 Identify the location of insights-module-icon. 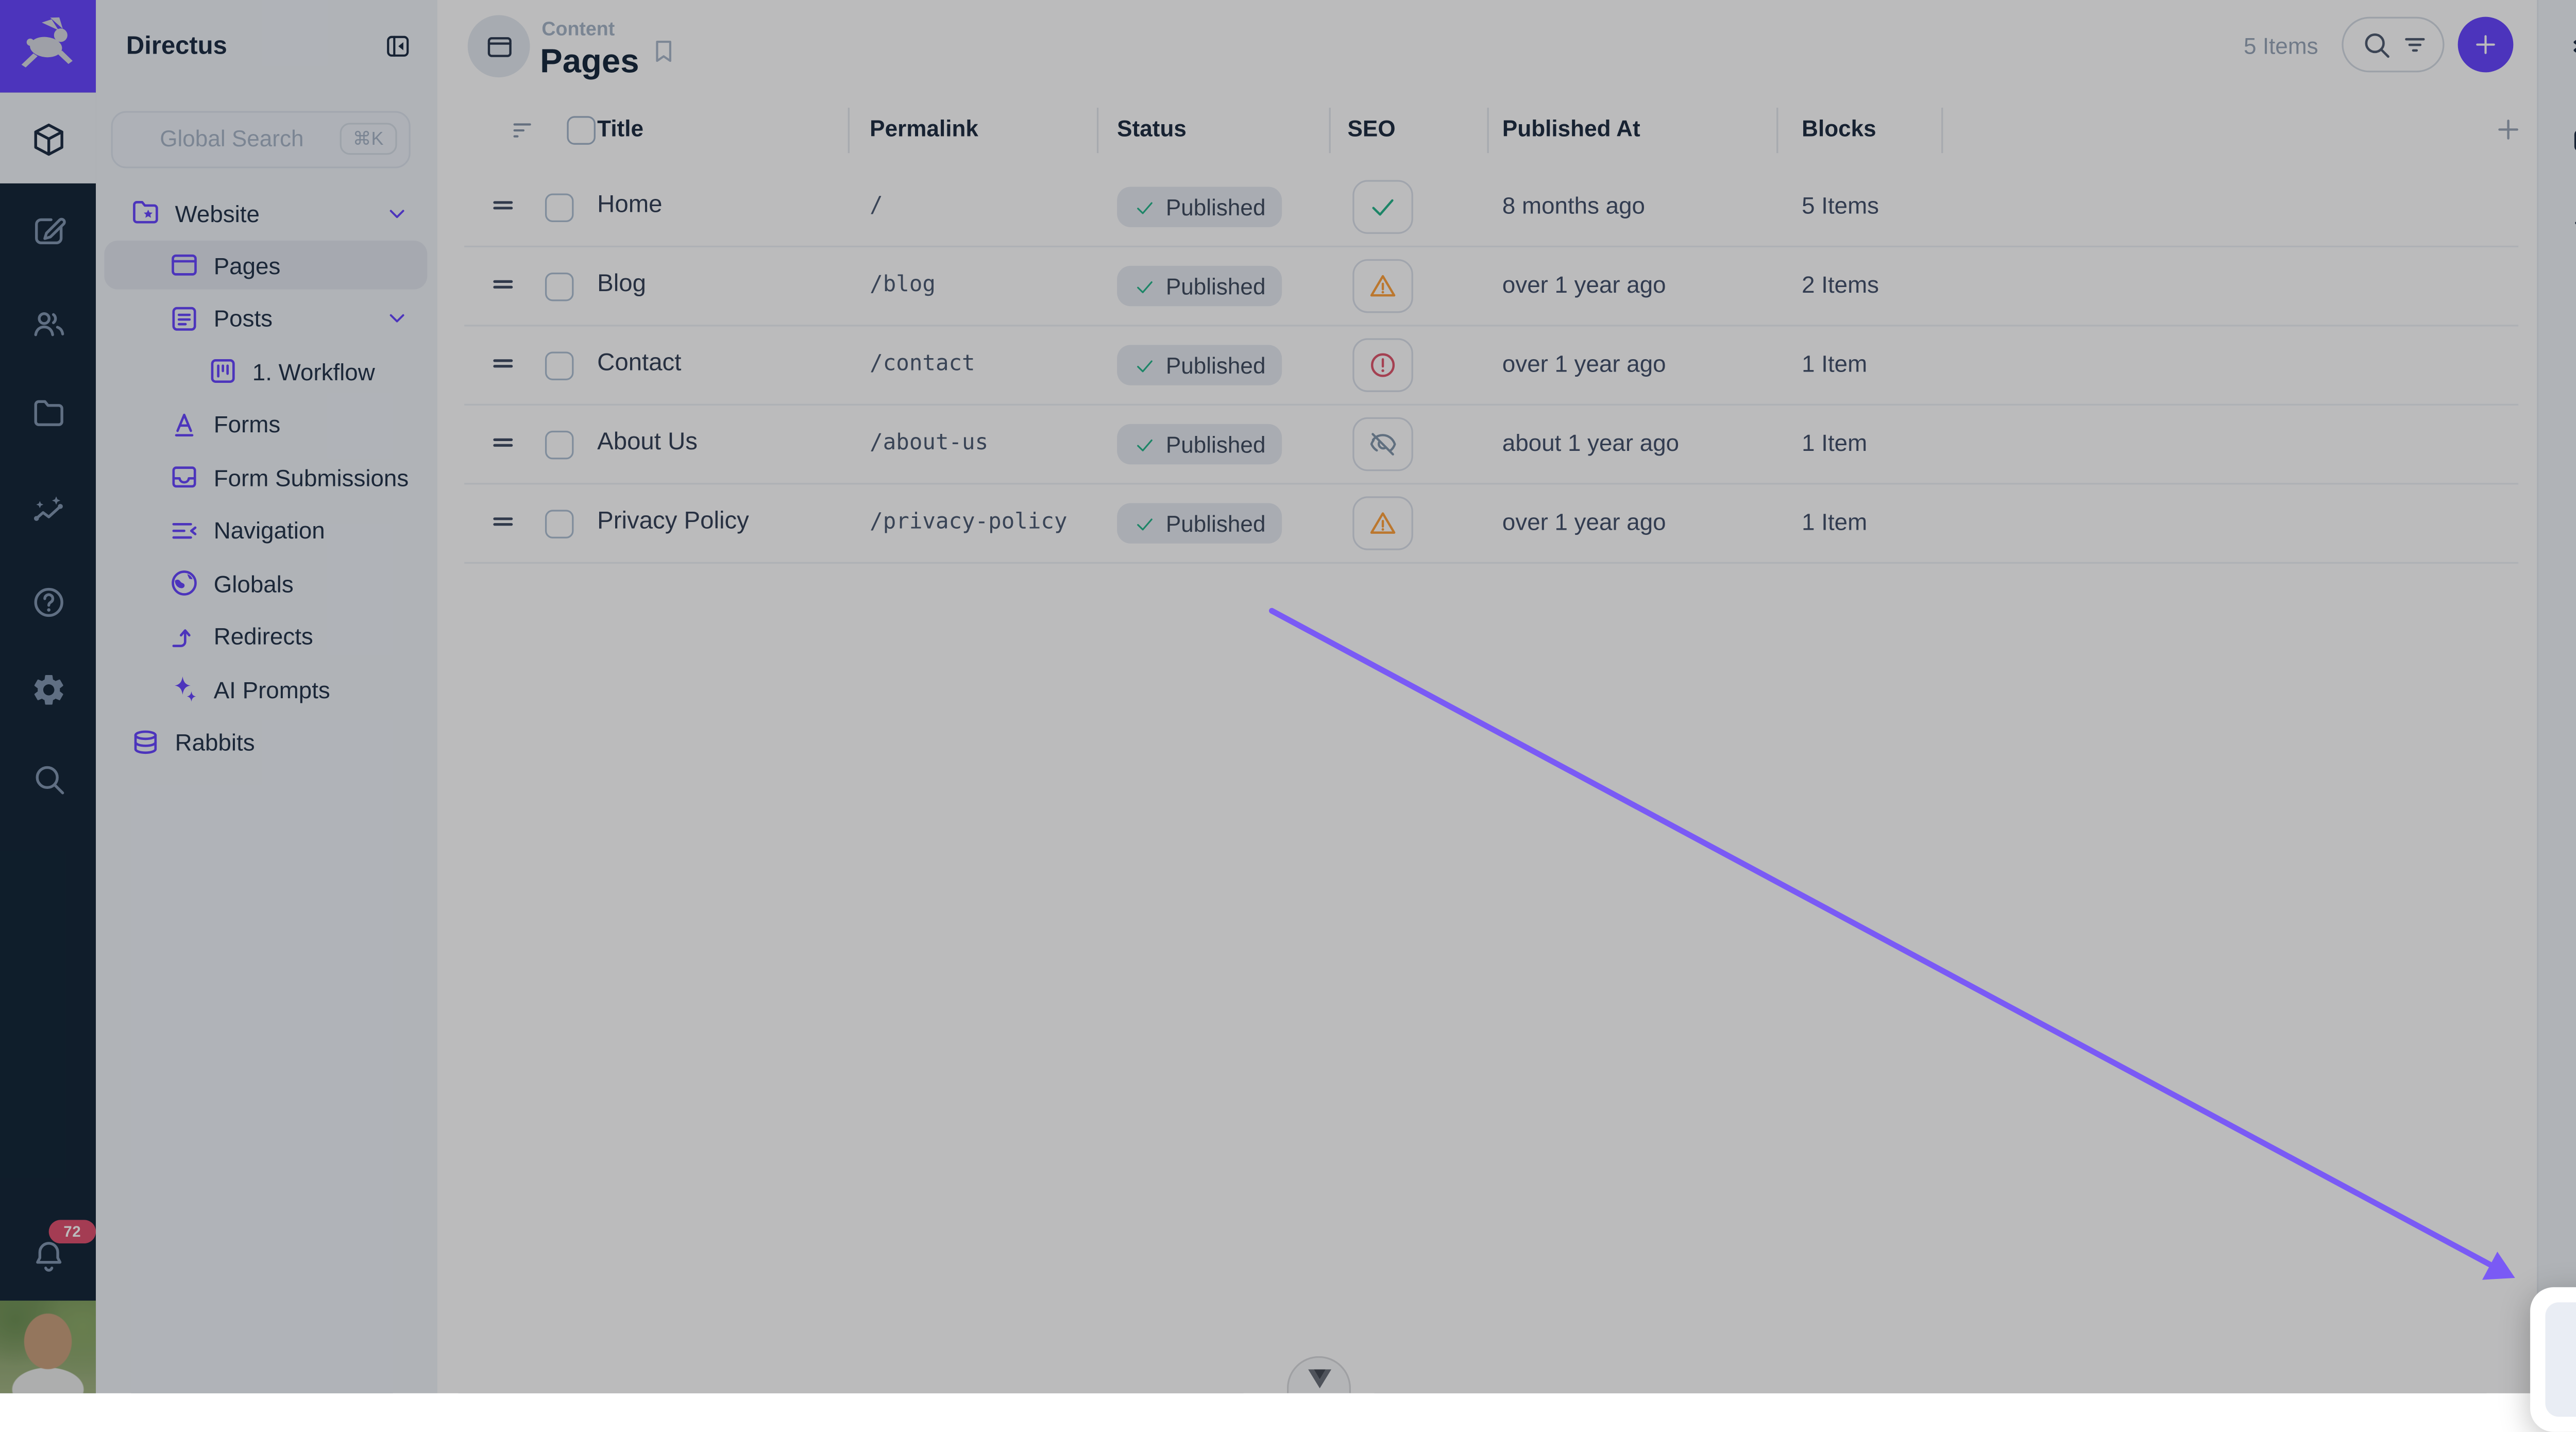
(47, 511).